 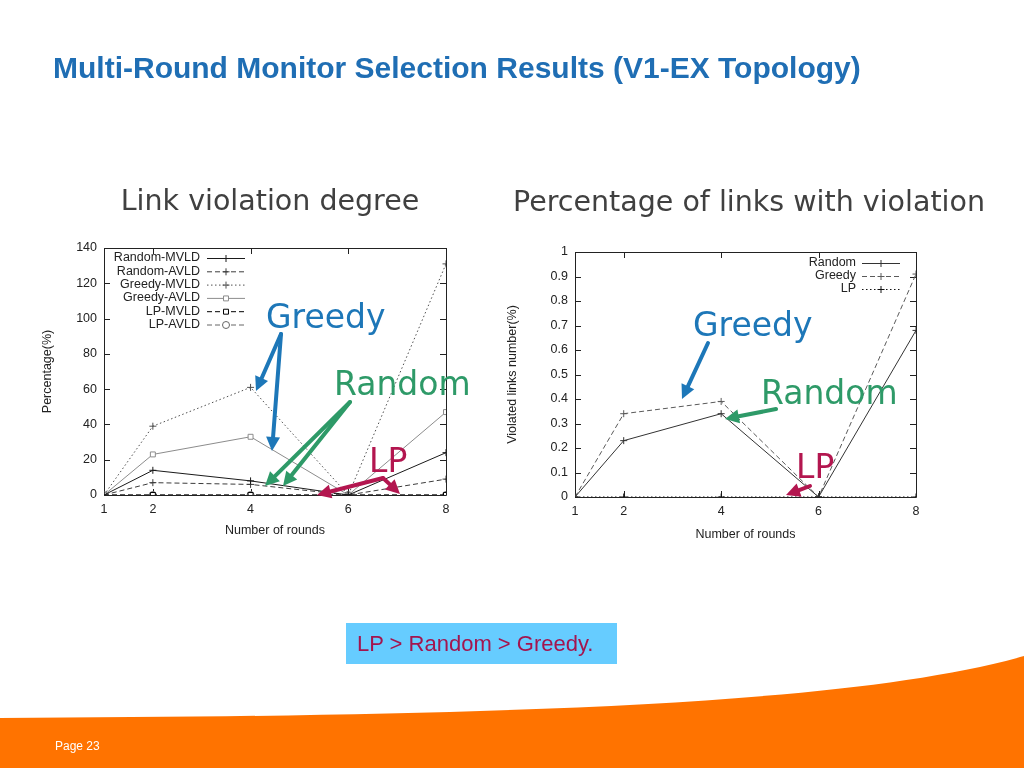 What do you see at coordinates (482, 643) in the screenshot?
I see `text: LP > Random > Greedy.` at bounding box center [482, 643].